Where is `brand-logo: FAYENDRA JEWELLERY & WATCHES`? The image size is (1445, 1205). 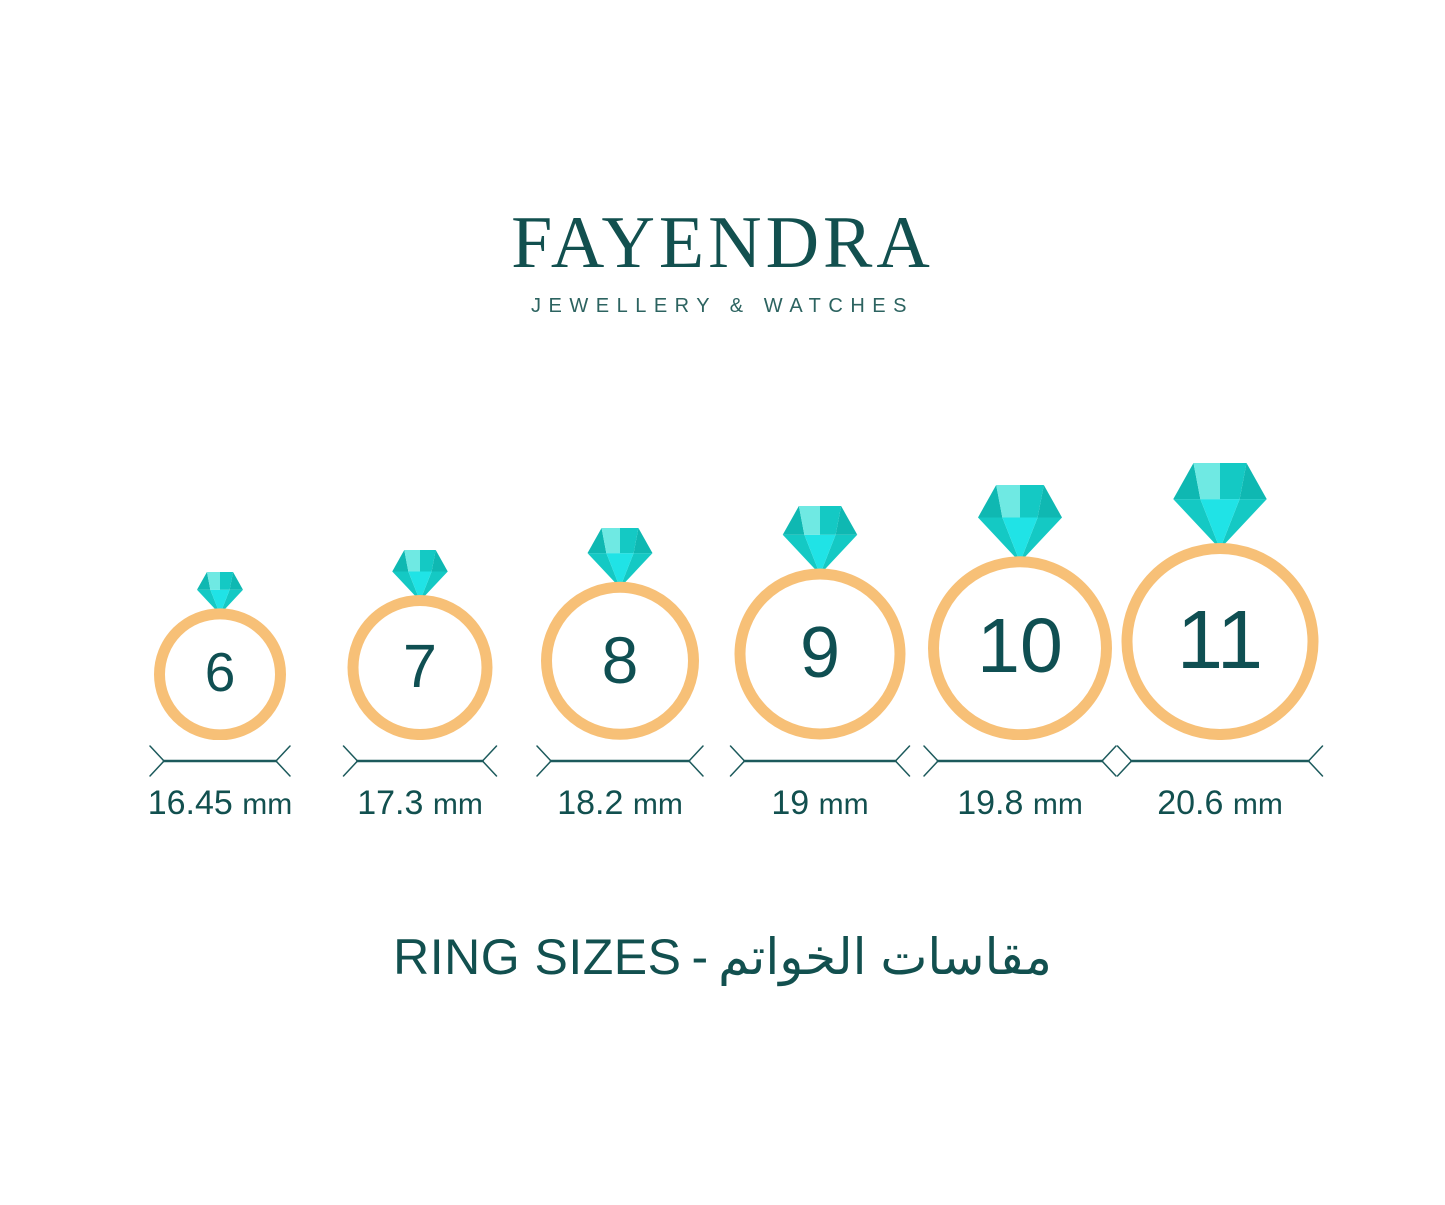
brand-logo: FAYENDRA JEWELLERY & WATCHES is located at coordinates (722, 261).